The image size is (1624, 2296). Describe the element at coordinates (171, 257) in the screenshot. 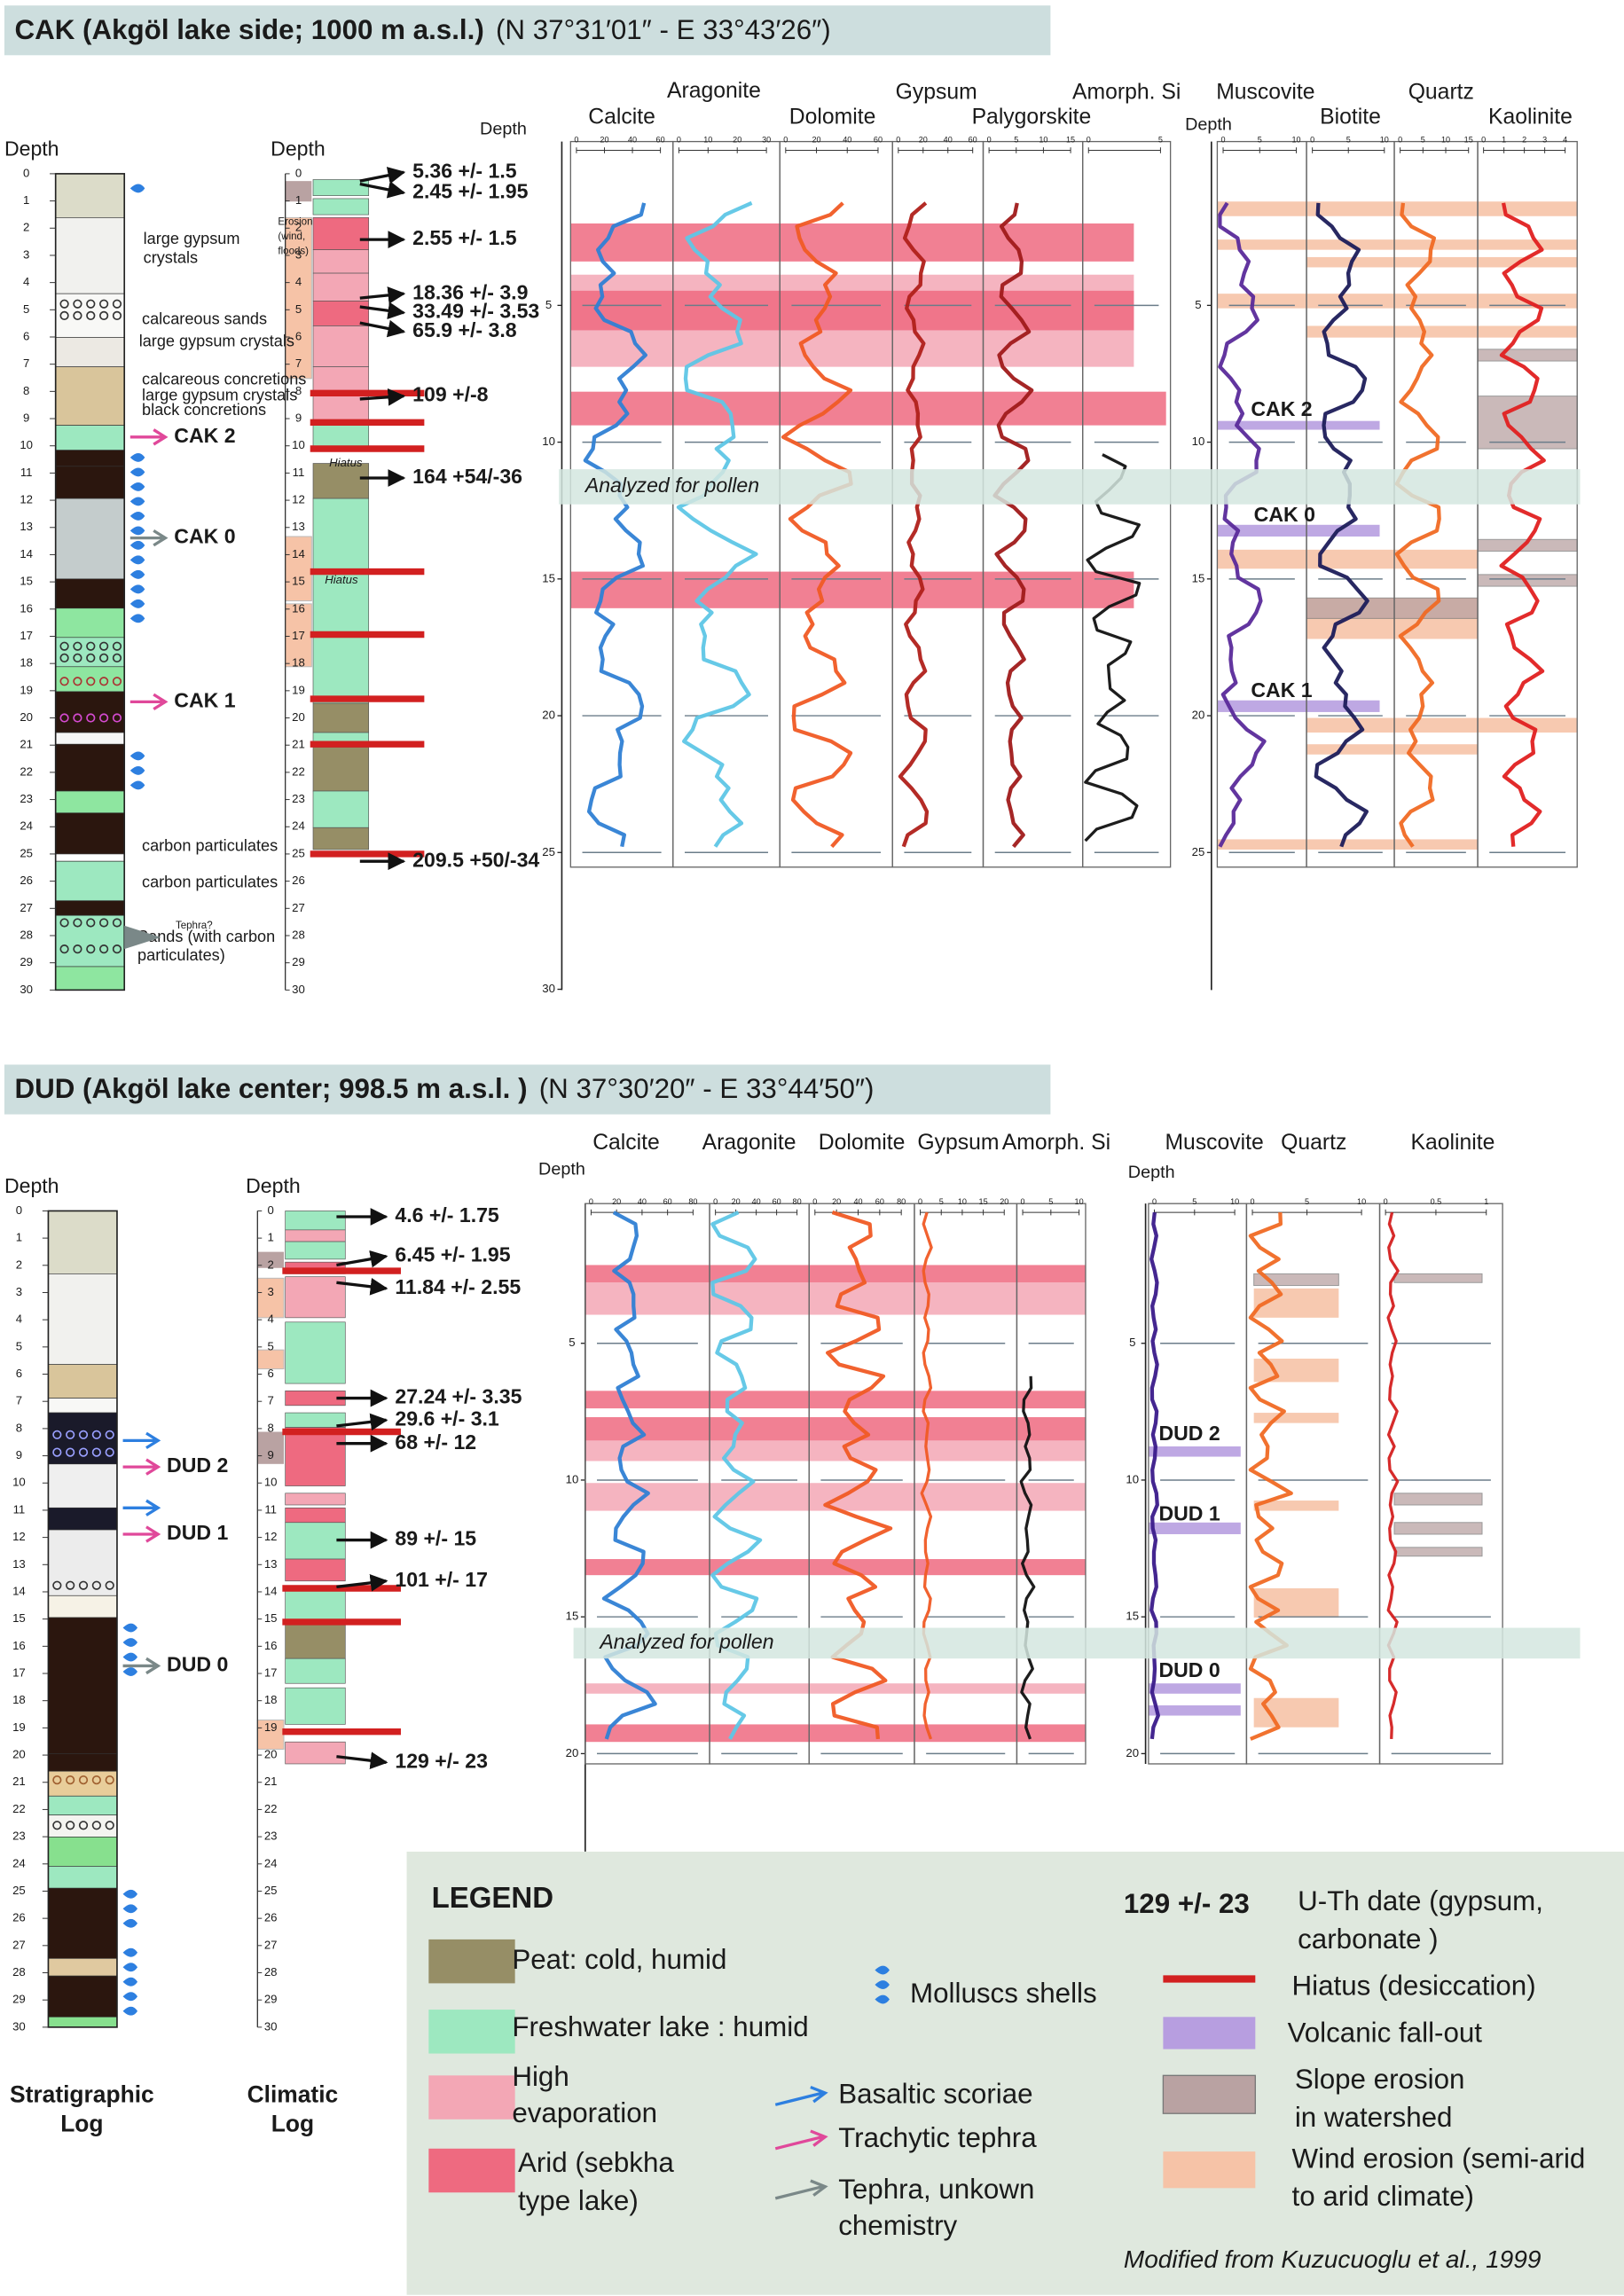

I see `annotation: crystals` at that location.